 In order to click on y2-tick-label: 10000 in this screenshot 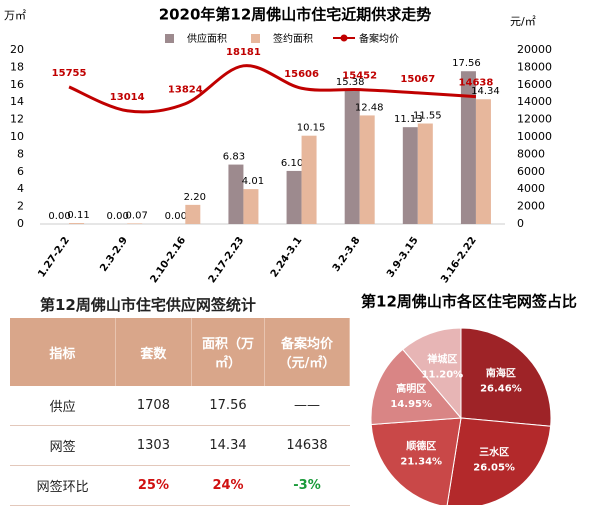, I will do `click(534, 136)`.